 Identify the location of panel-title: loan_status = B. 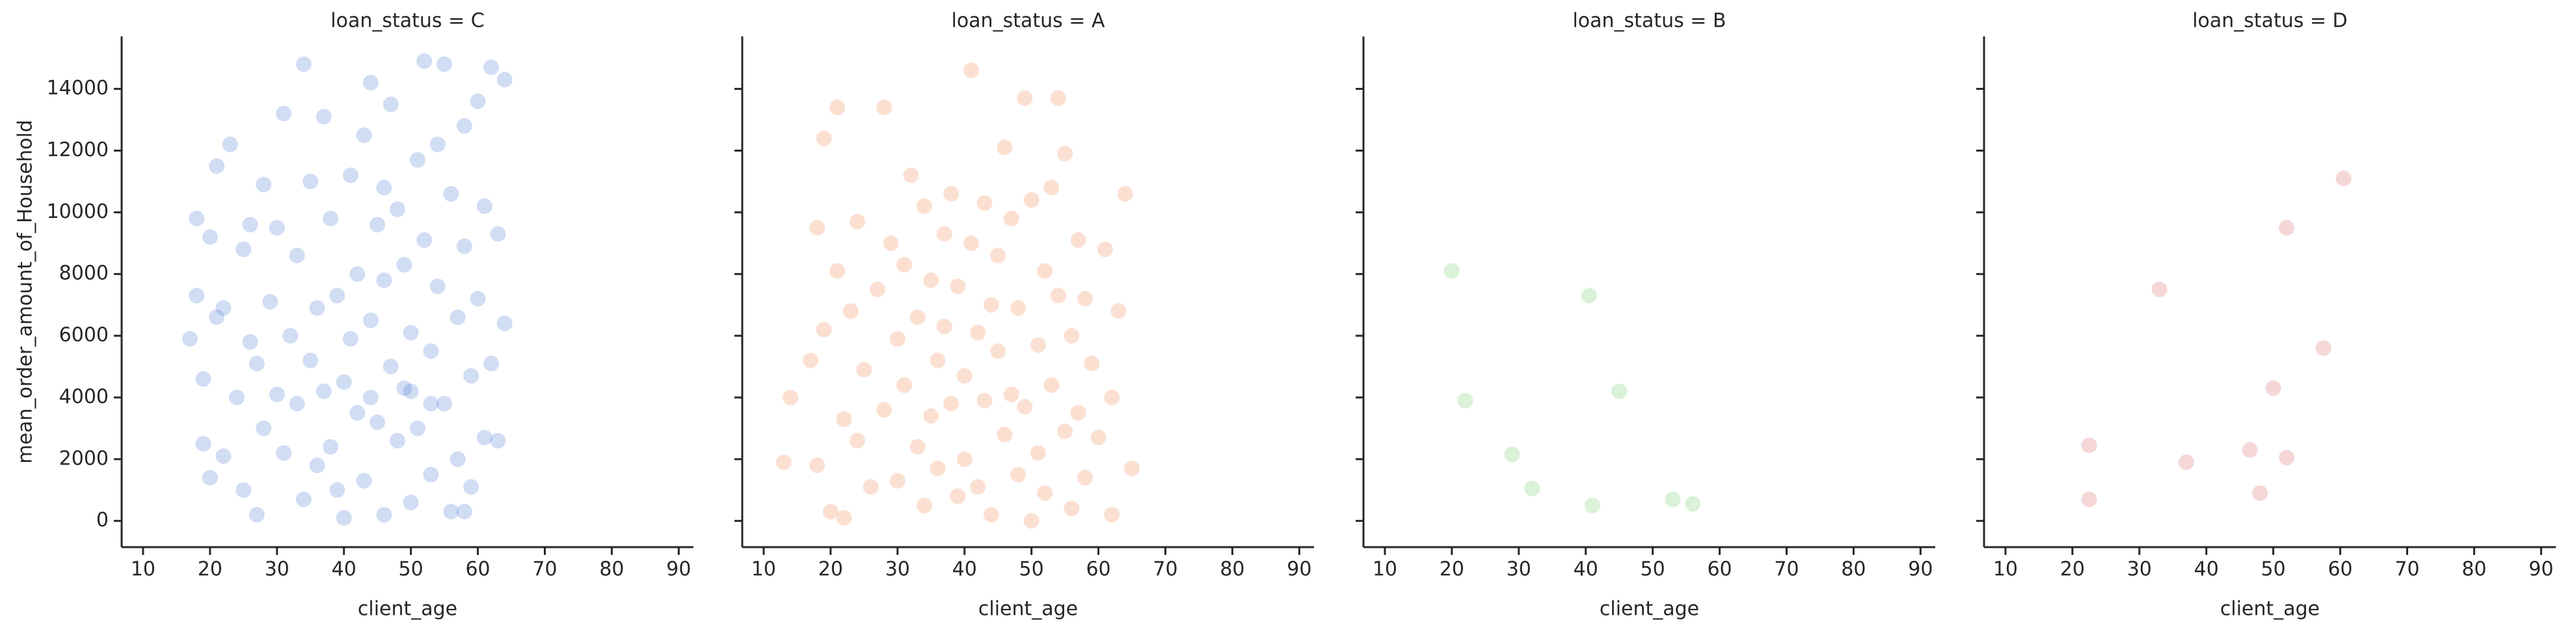
(1649, 21).